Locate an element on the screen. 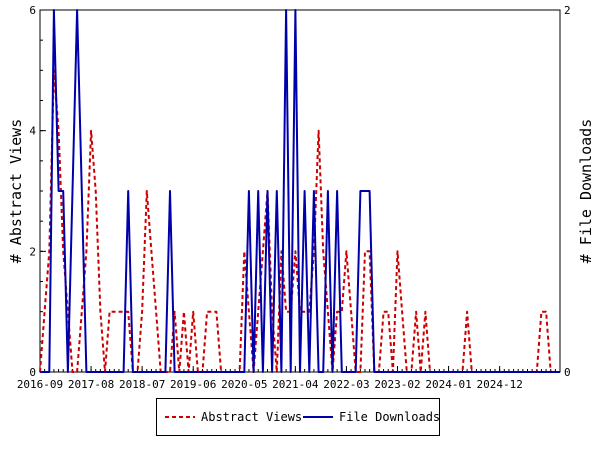 The image size is (600, 450). legend-item-abstract-views: Abstract Views is located at coordinates (233, 417).